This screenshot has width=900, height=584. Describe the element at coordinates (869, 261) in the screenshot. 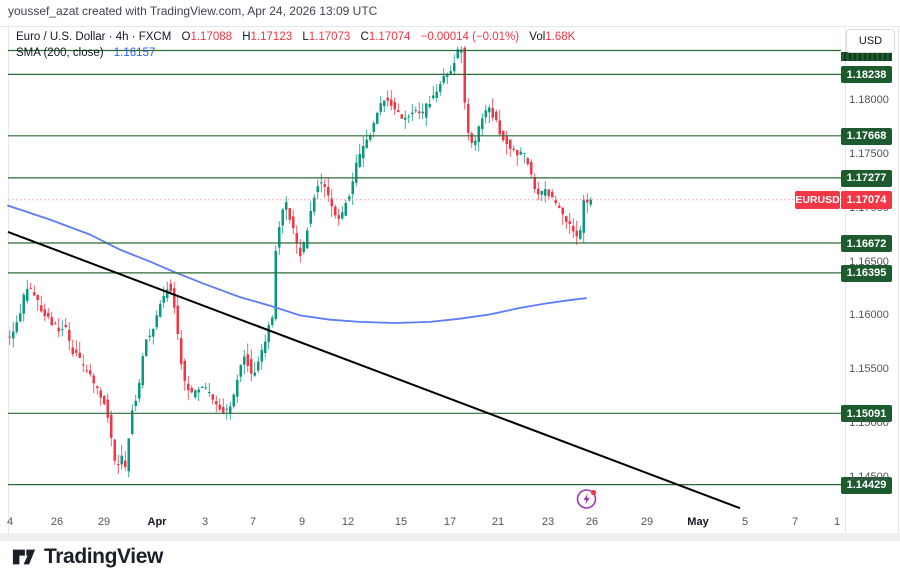

I see `price-tick-label: 1.16500` at that location.